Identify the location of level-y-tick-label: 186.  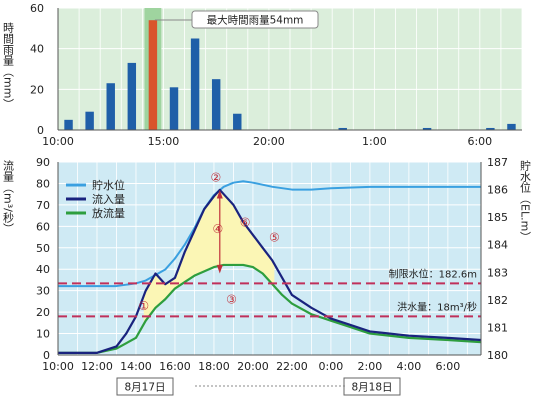
(497, 190).